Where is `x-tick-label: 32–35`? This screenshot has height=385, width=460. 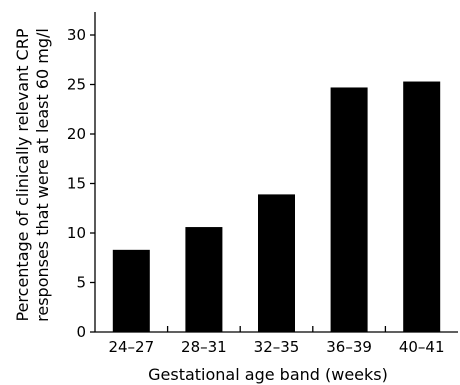
x-tick-label: 32–35 is located at coordinates (277, 347).